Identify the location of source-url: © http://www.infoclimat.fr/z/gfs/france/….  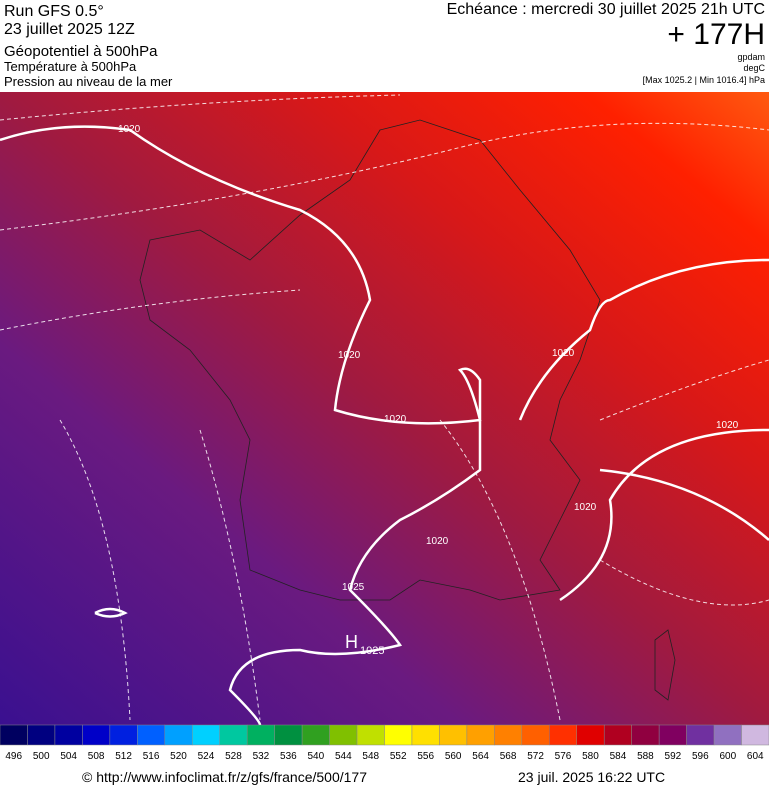
(224, 777).